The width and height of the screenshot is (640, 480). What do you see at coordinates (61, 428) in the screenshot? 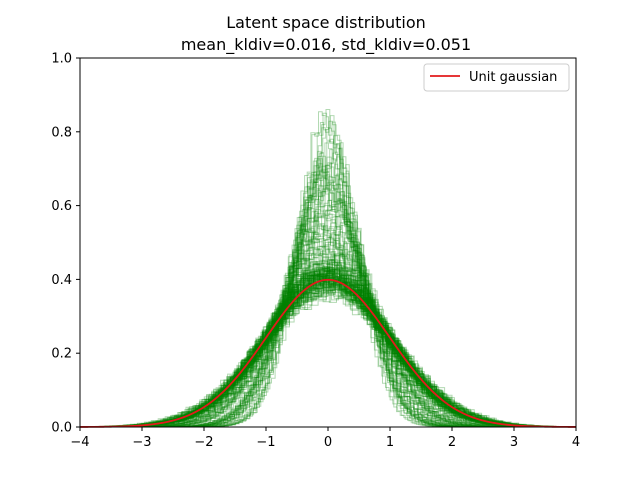
I see `y-tick-label: 0.0` at bounding box center [61, 428].